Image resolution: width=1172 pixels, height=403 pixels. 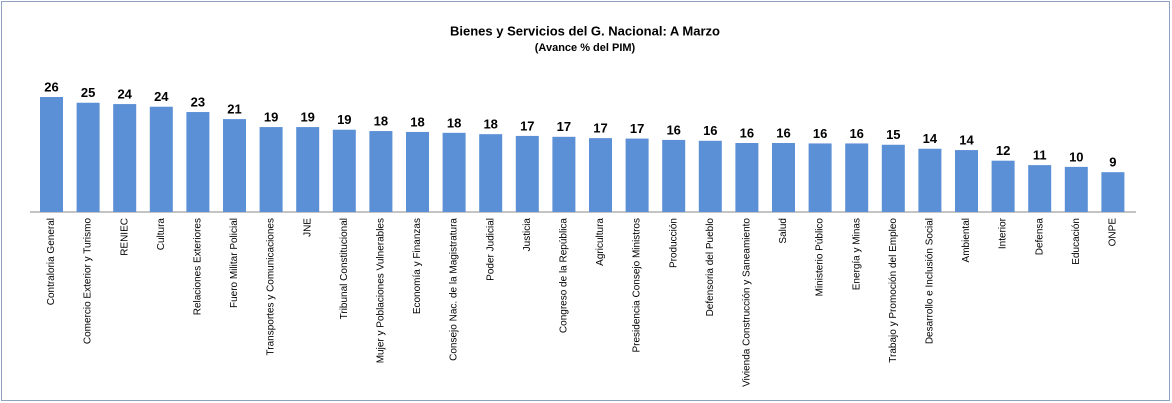 I want to click on data-label: 26, so click(x=51, y=86).